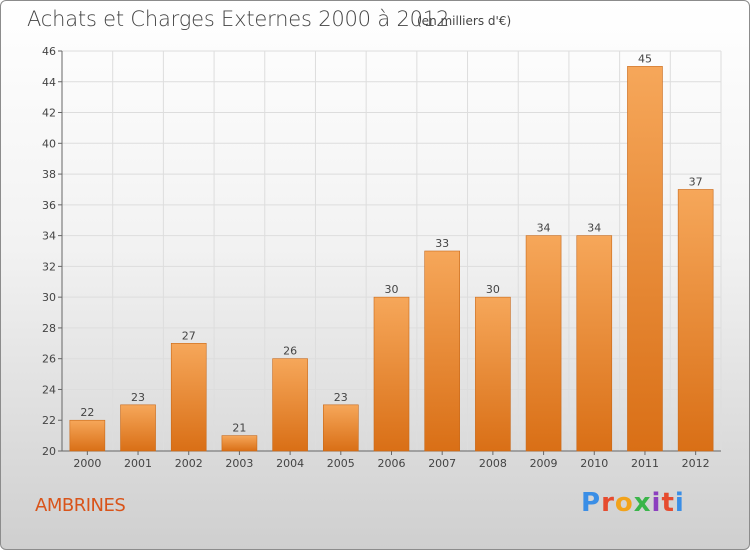  I want to click on y-tick-label: 22, so click(49, 420).